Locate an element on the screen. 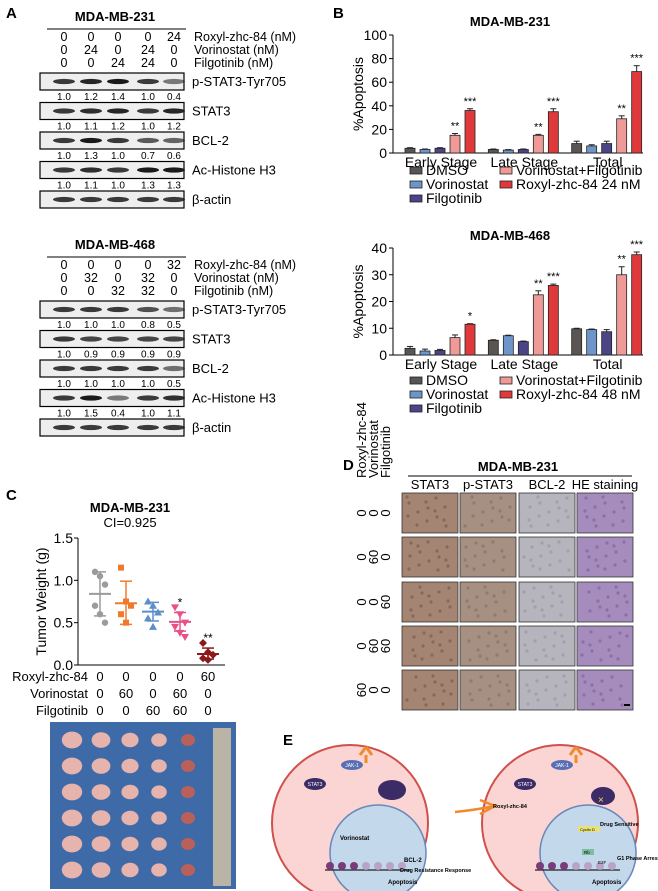  legend-label: Vorinostat is located at coordinates (457, 184).